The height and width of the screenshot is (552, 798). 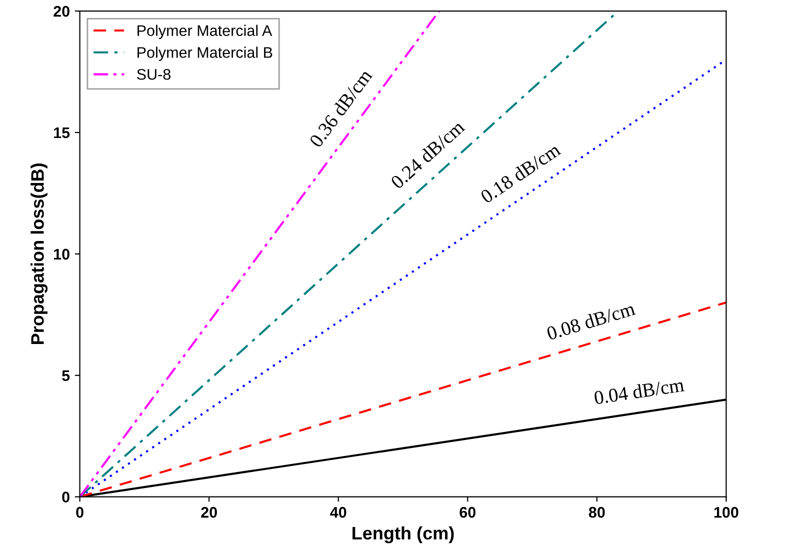 What do you see at coordinates (66, 376) in the screenshot?
I see `y-tick-label: 5` at bounding box center [66, 376].